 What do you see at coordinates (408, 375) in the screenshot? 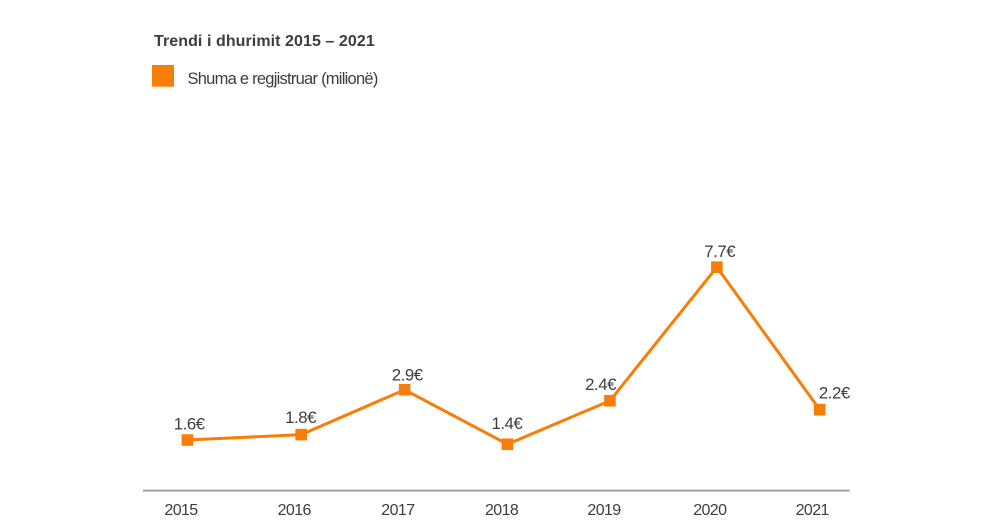
I see `svg-text: 2.9€` at bounding box center [408, 375].